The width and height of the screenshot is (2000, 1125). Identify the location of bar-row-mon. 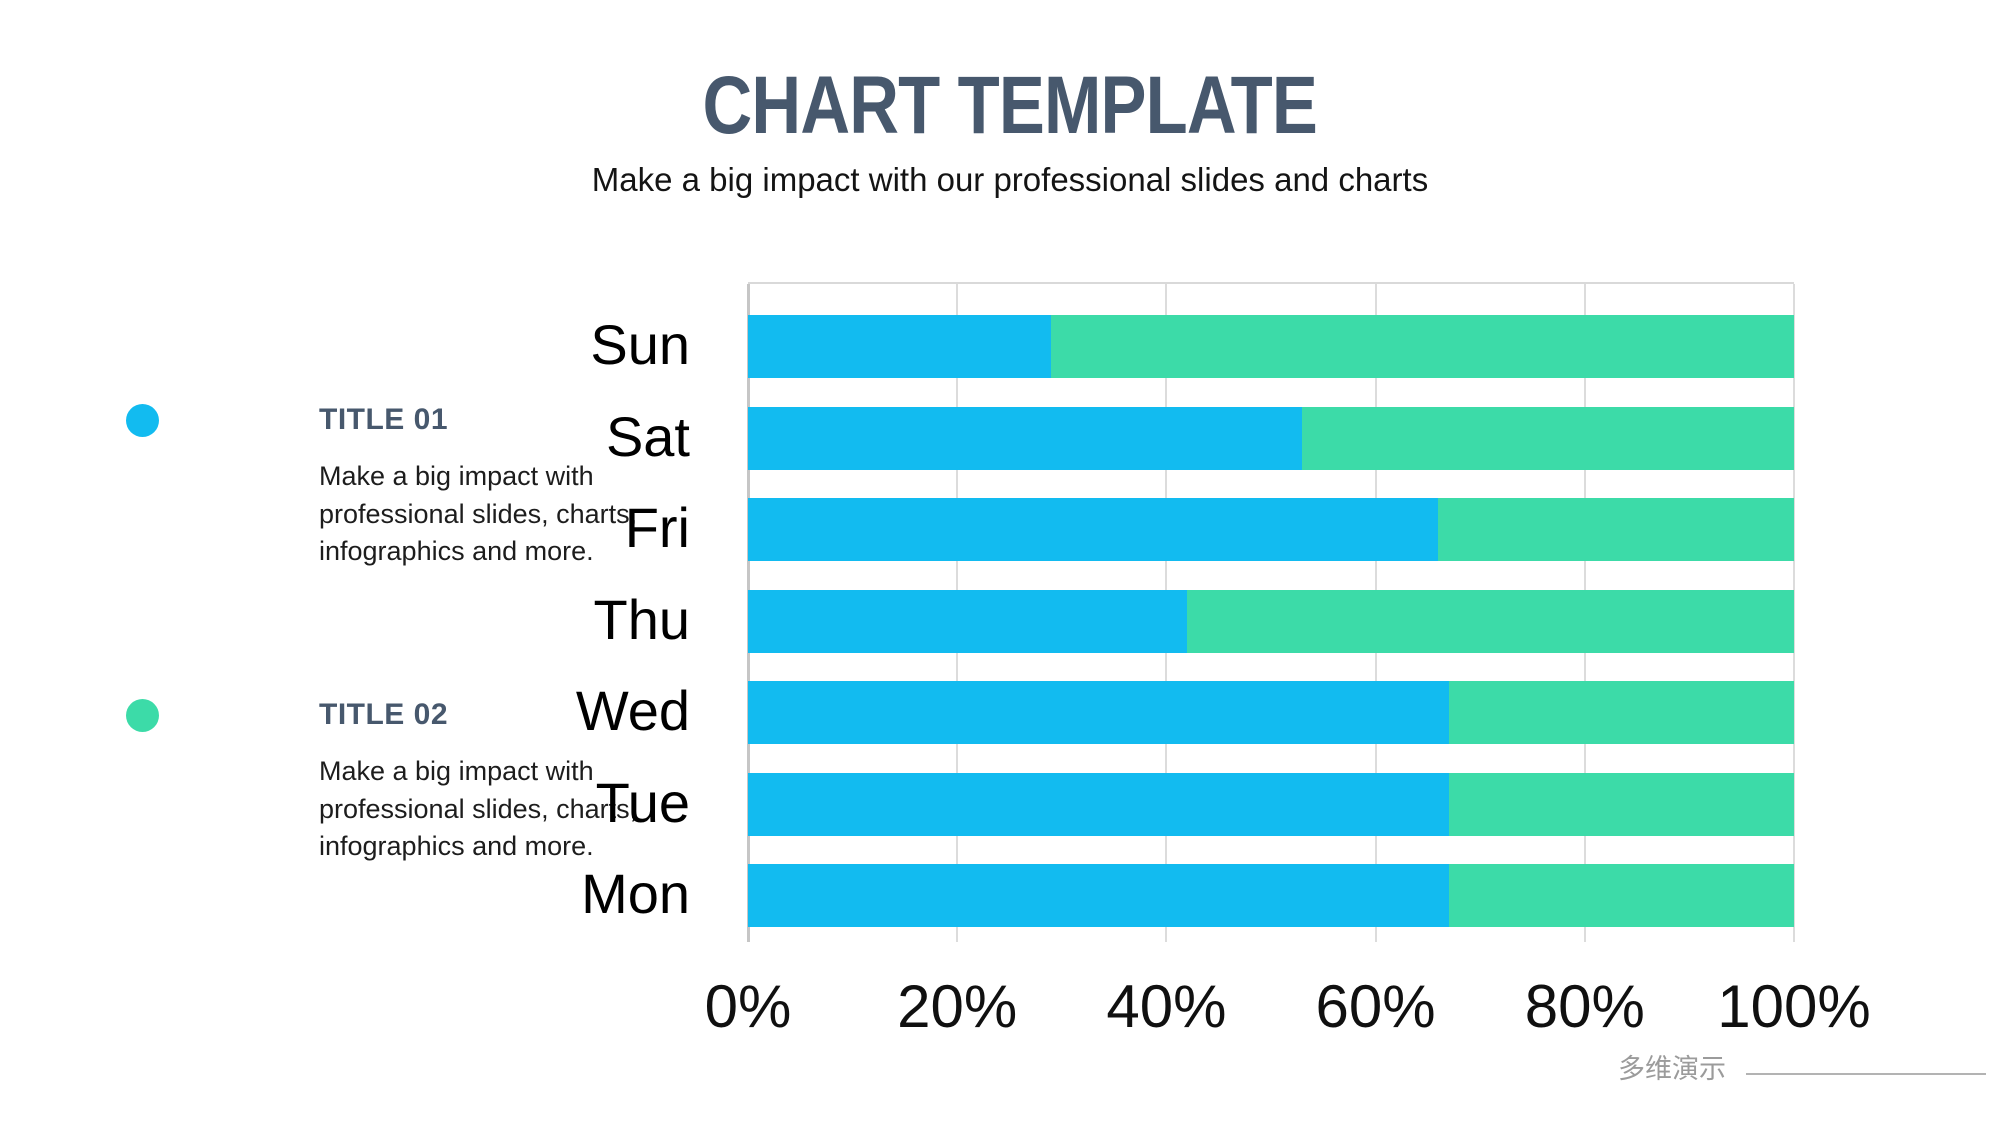
(1271, 895).